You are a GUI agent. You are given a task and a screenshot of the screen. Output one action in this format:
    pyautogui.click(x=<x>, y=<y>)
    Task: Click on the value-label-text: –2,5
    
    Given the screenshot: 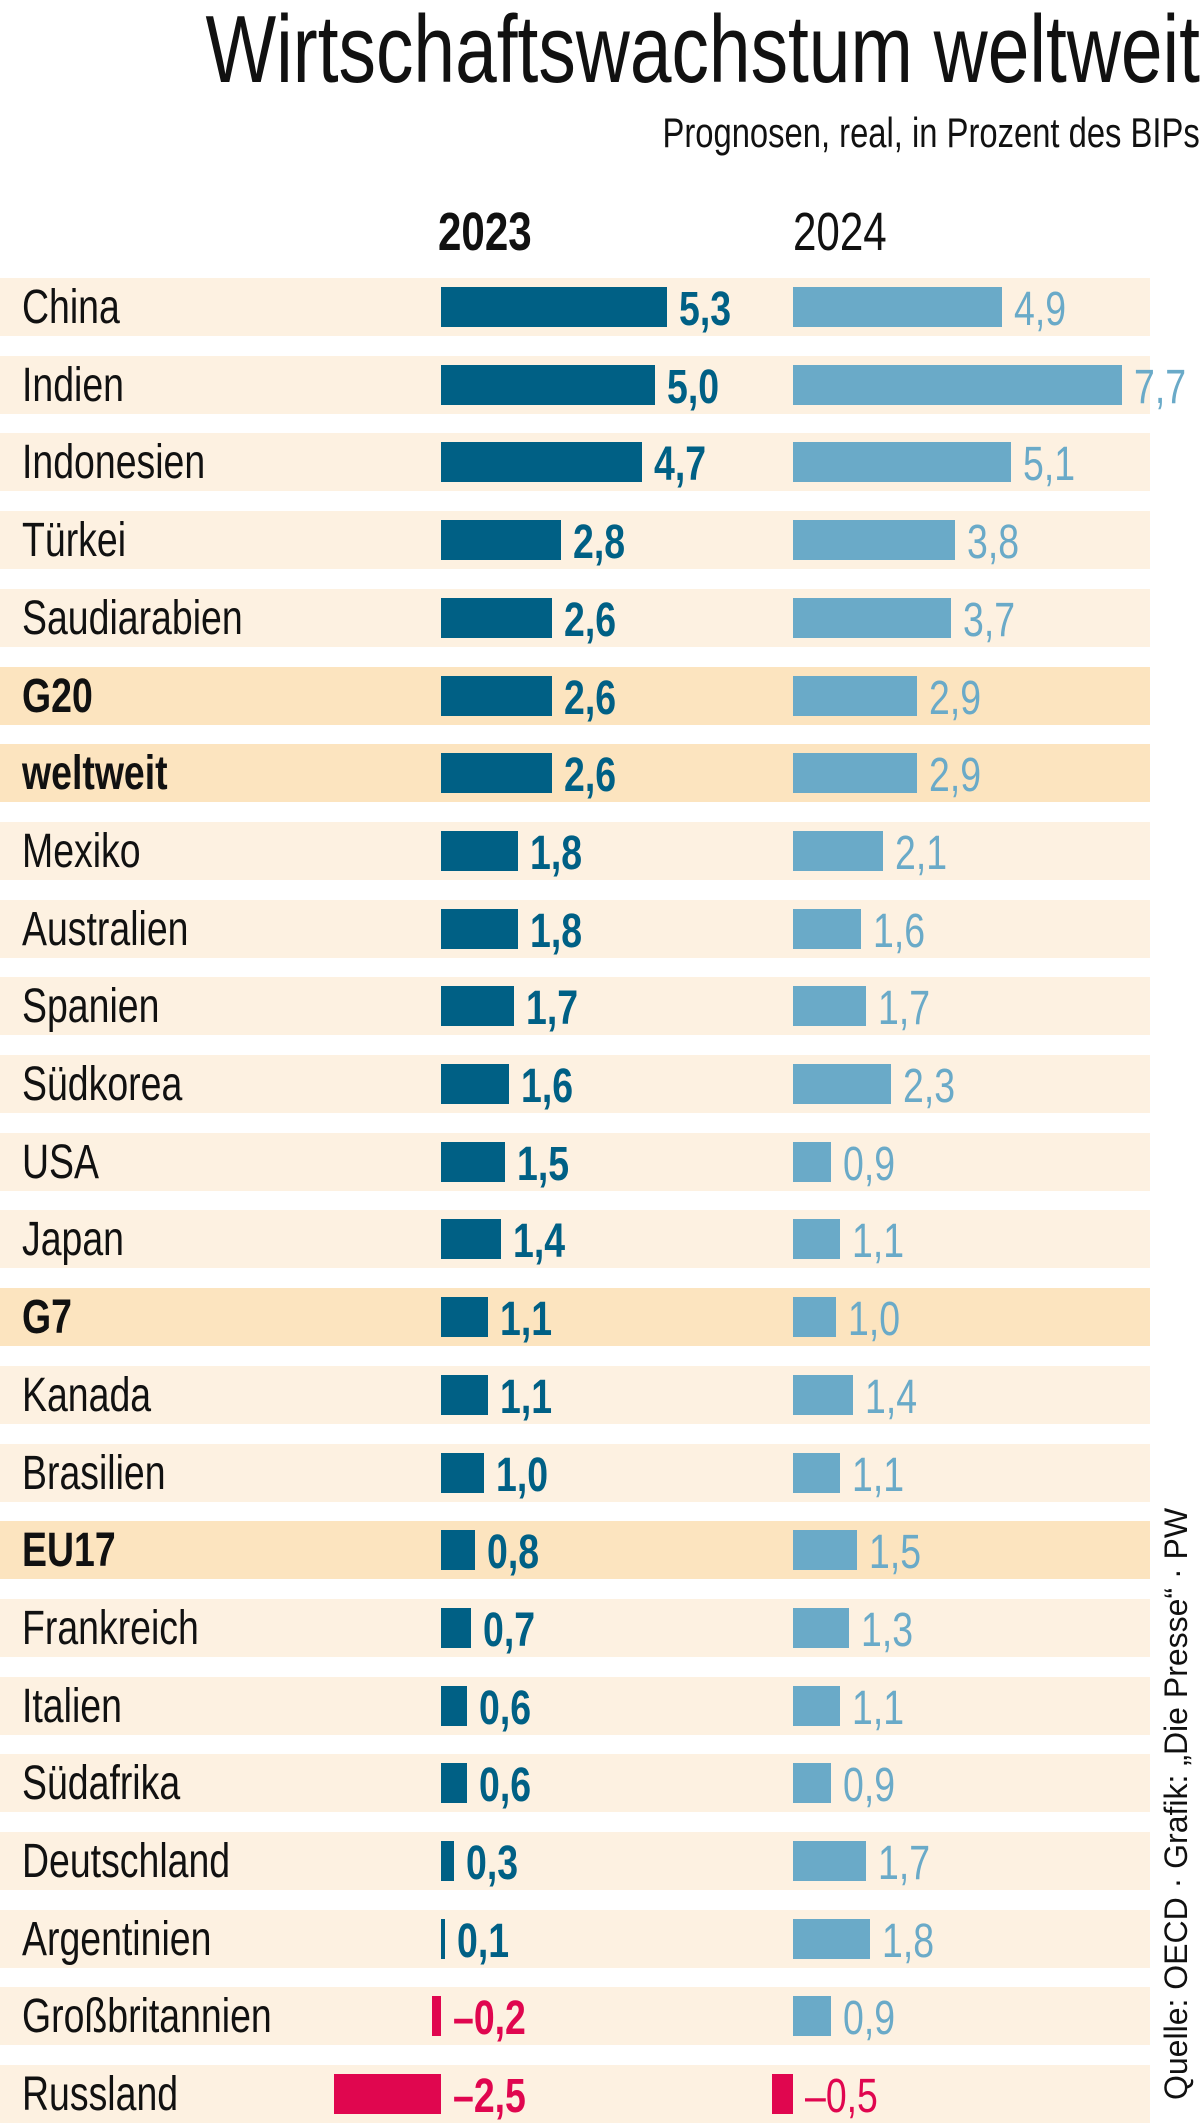 What is the action you would take?
    pyautogui.click(x=489, y=2097)
    